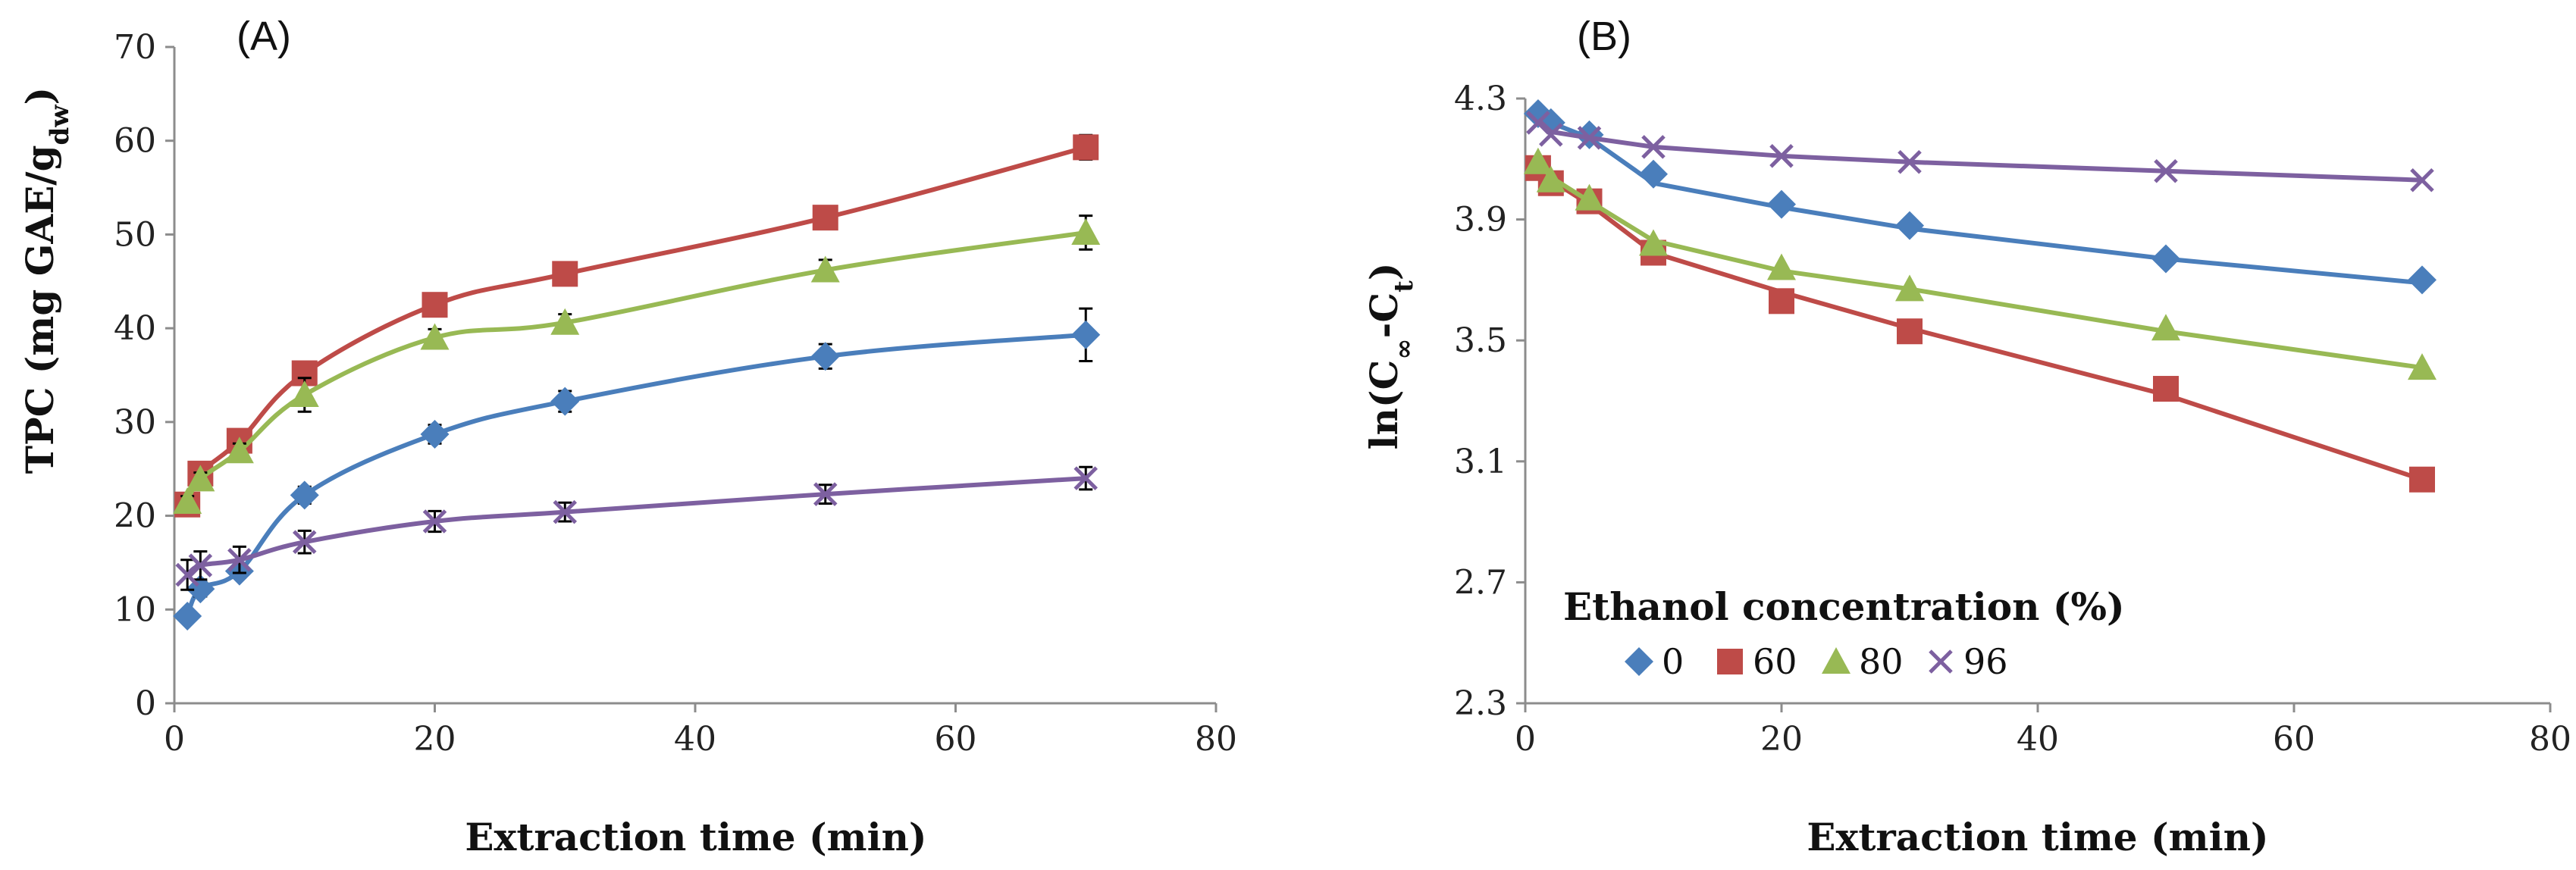  What do you see at coordinates (1673, 661) in the screenshot?
I see `legend-label-0: 0` at bounding box center [1673, 661].